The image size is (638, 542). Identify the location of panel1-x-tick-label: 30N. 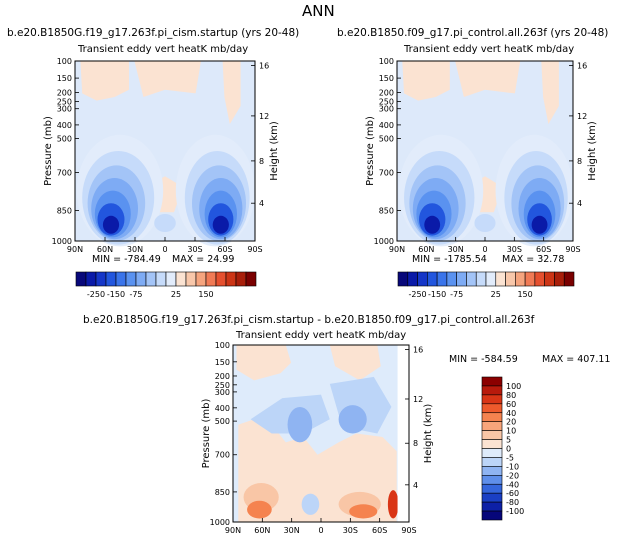
(135, 249).